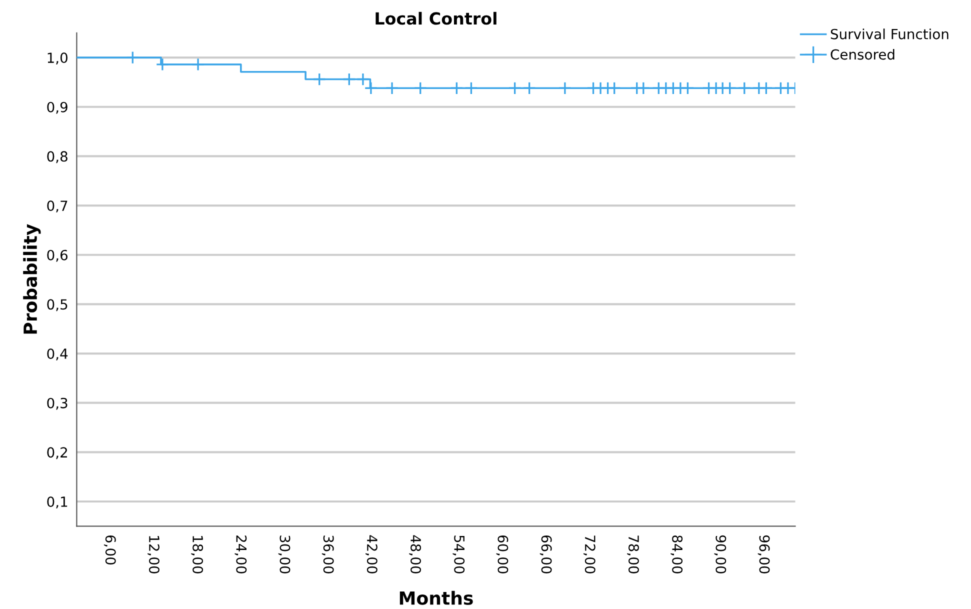 The image size is (971, 609). What do you see at coordinates (633, 555) in the screenshot?
I see `x-tick-label: 78,00` at bounding box center [633, 555].